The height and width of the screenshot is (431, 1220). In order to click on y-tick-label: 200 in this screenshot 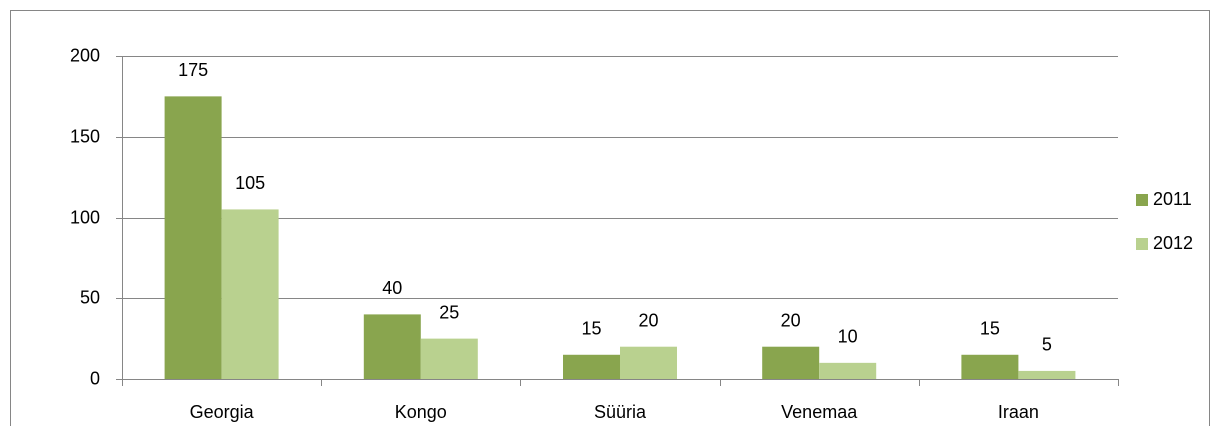, I will do `click(85, 55)`.